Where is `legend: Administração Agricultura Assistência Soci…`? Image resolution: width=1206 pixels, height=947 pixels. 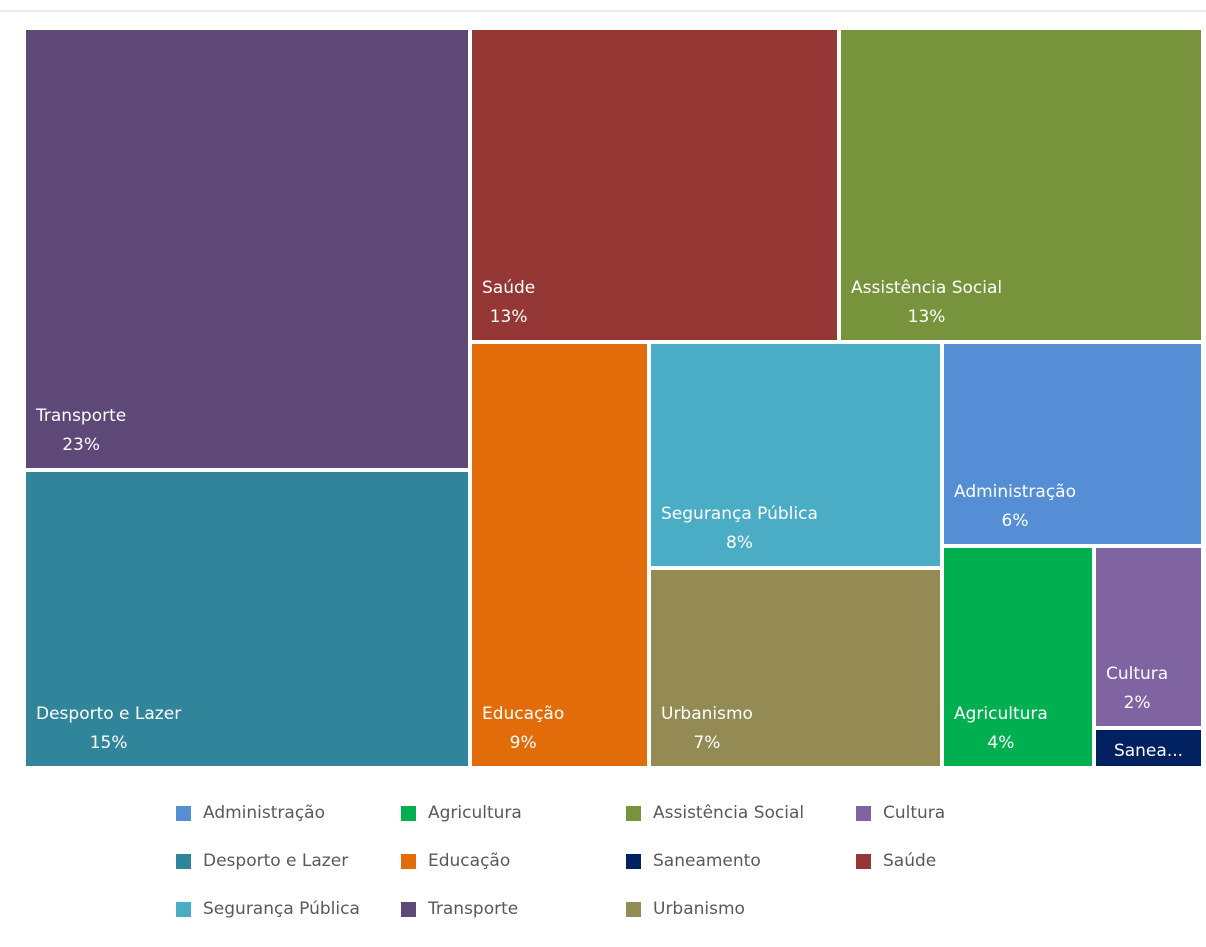 legend: Administração Agricultura Assistência Soci… is located at coordinates (576, 865).